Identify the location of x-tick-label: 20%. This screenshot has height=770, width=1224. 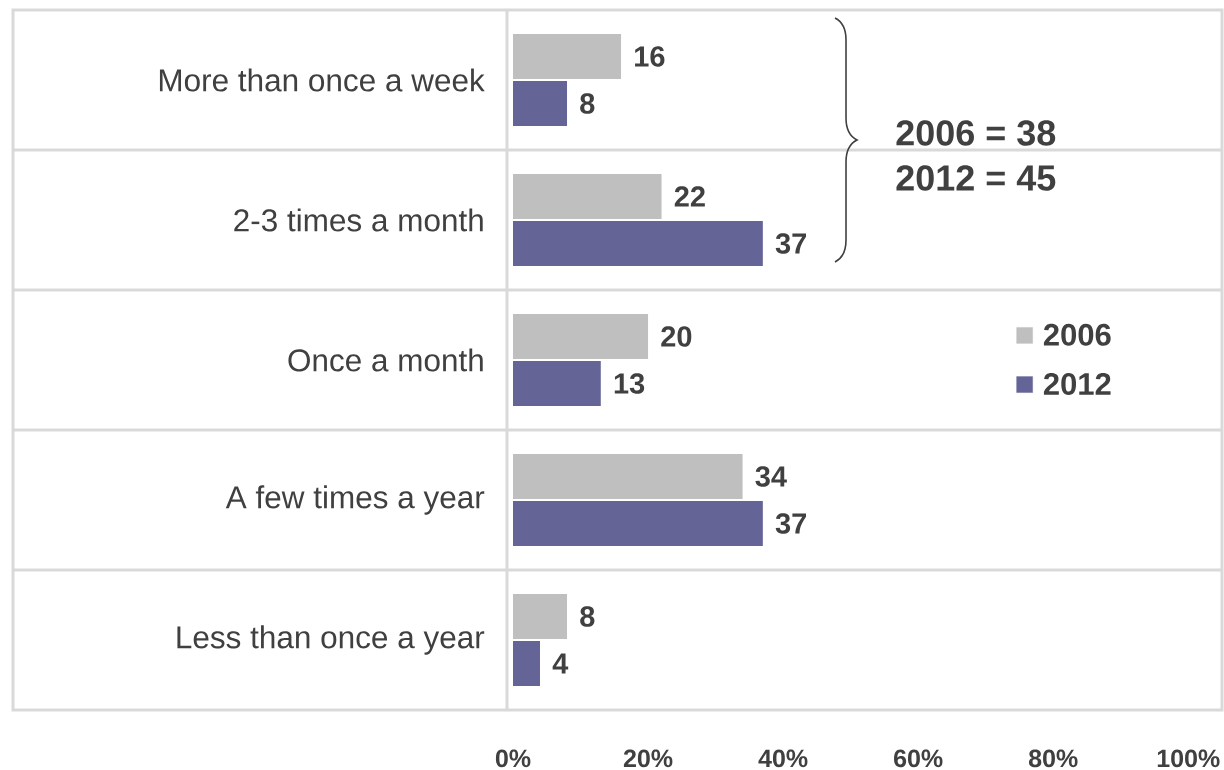
(648, 758).